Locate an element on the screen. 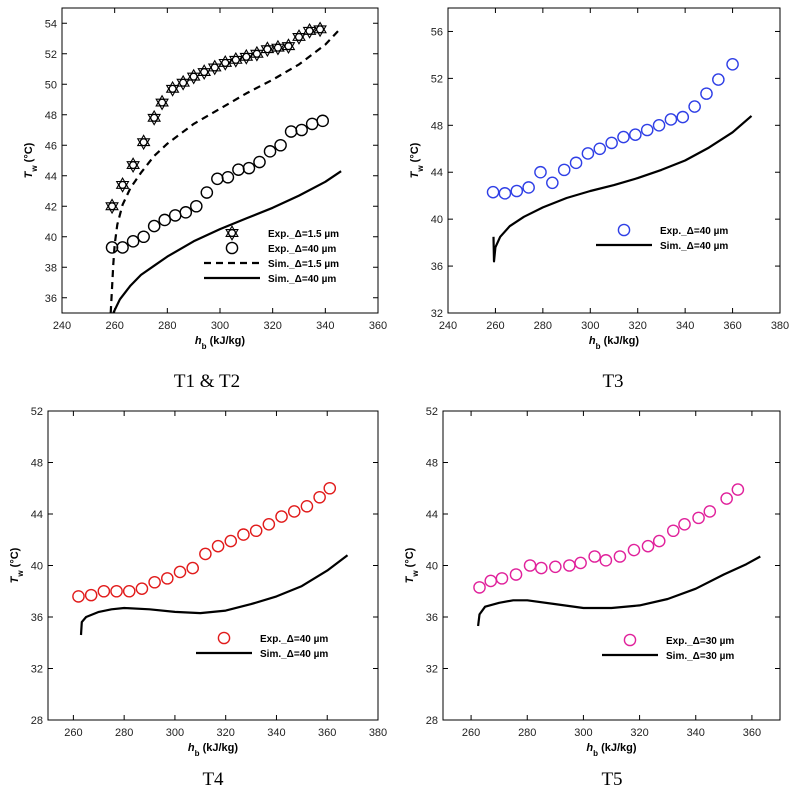 The image size is (796, 795). y-tick-label: 40 is located at coordinates (51, 238).